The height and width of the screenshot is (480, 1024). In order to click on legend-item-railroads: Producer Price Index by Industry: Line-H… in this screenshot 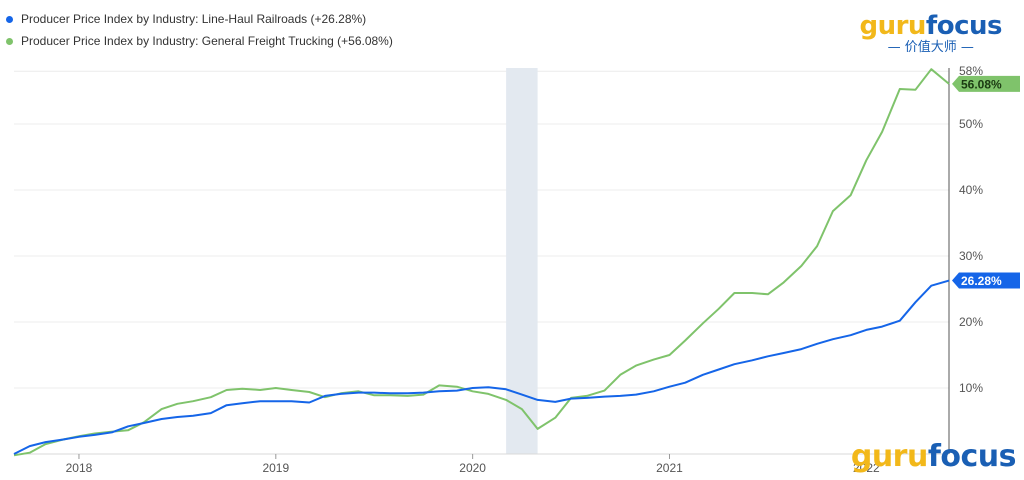, I will do `click(199, 19)`.